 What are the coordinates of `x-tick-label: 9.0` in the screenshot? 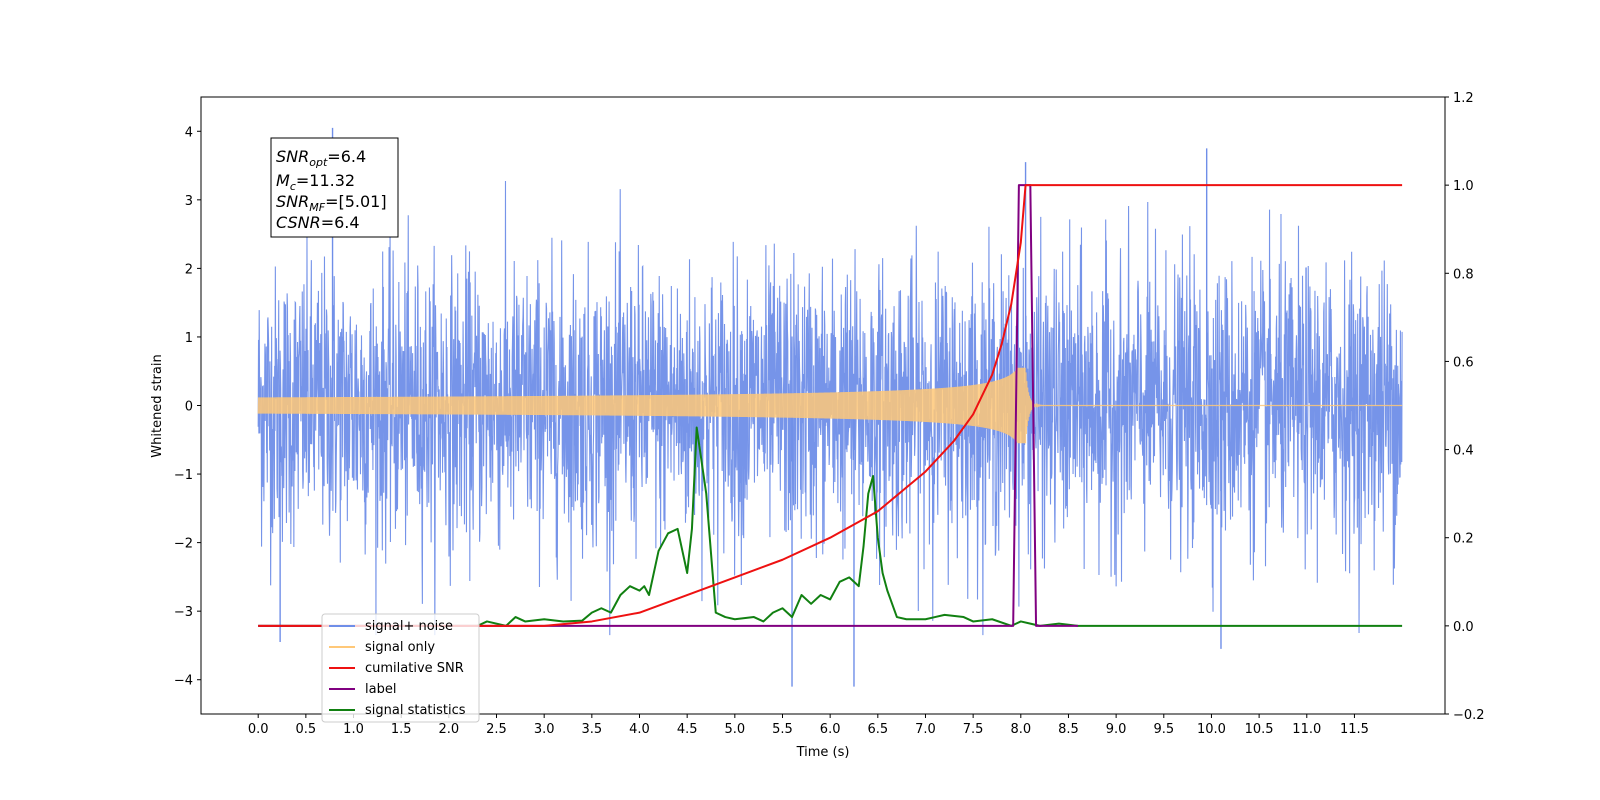 It's located at (1116, 729).